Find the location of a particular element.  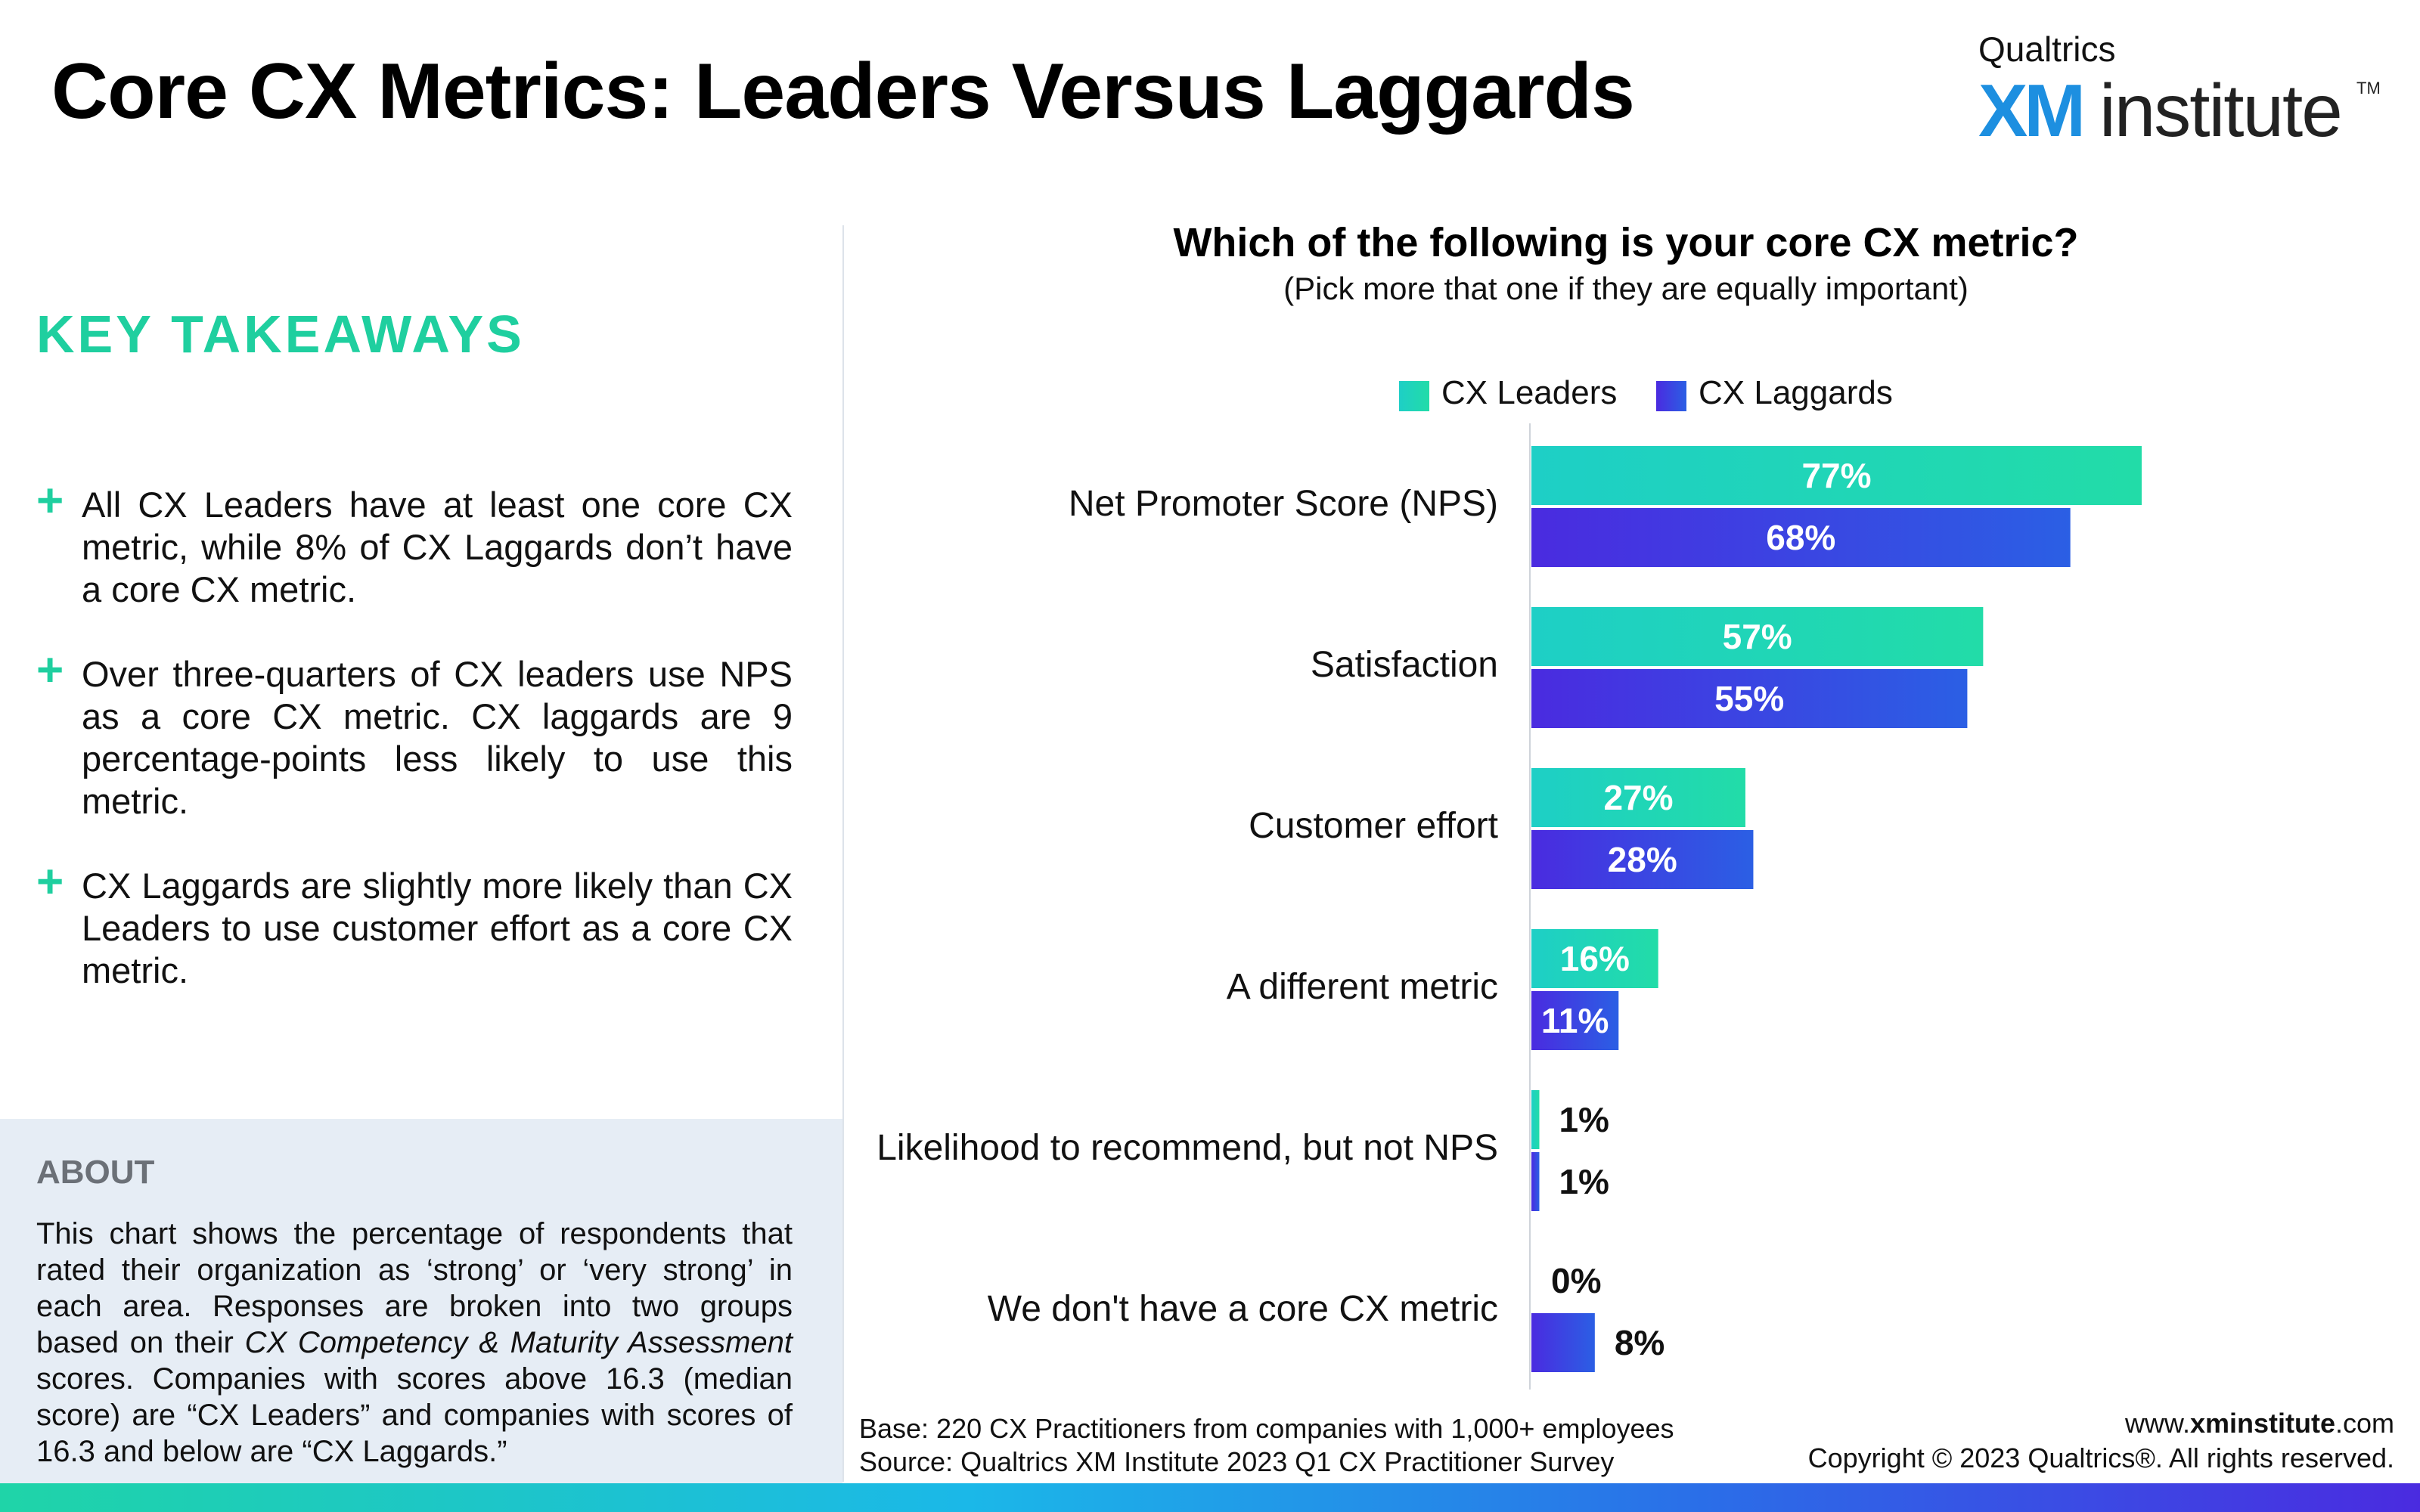

data-label: 27% is located at coordinates (1638, 797).